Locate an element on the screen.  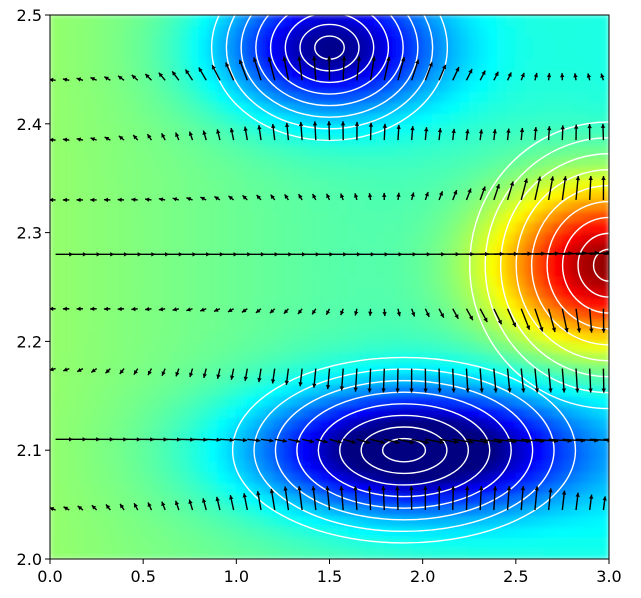
y-tick-label: 2.0 is located at coordinates (29, 559).